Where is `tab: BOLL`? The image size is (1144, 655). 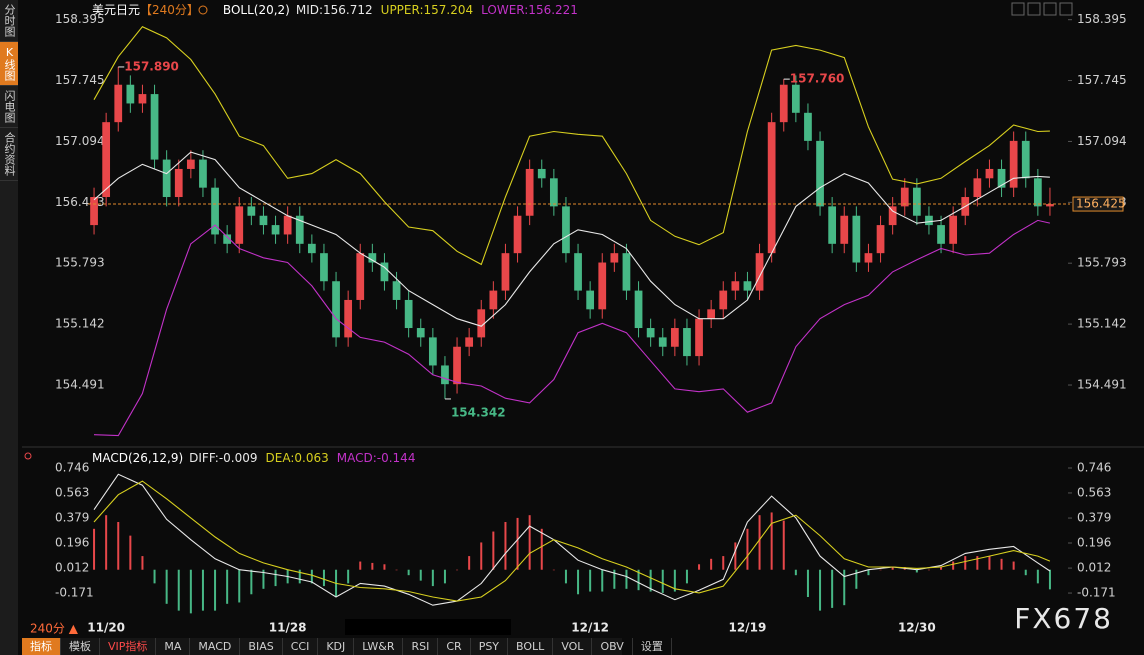 tab: BOLL is located at coordinates (530, 646).